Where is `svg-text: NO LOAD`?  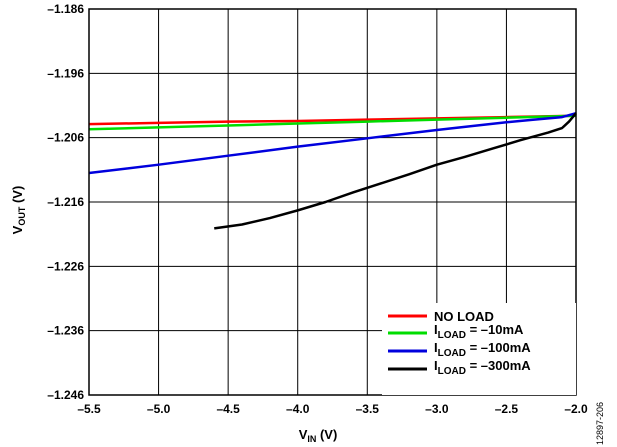 svg-text: NO LOAD is located at coordinates (464, 316).